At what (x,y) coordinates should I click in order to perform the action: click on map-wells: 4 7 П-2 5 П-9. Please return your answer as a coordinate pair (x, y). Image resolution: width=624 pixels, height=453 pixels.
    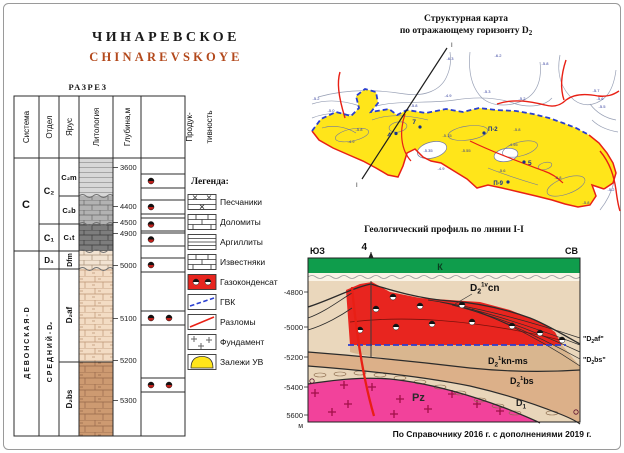
    Looking at the image, I should click on (459, 153).